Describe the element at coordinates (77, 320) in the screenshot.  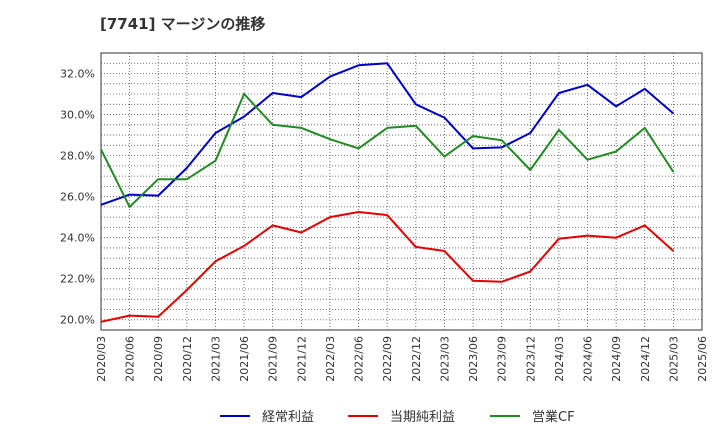
I see `y-tick-label: 20.0%` at that location.